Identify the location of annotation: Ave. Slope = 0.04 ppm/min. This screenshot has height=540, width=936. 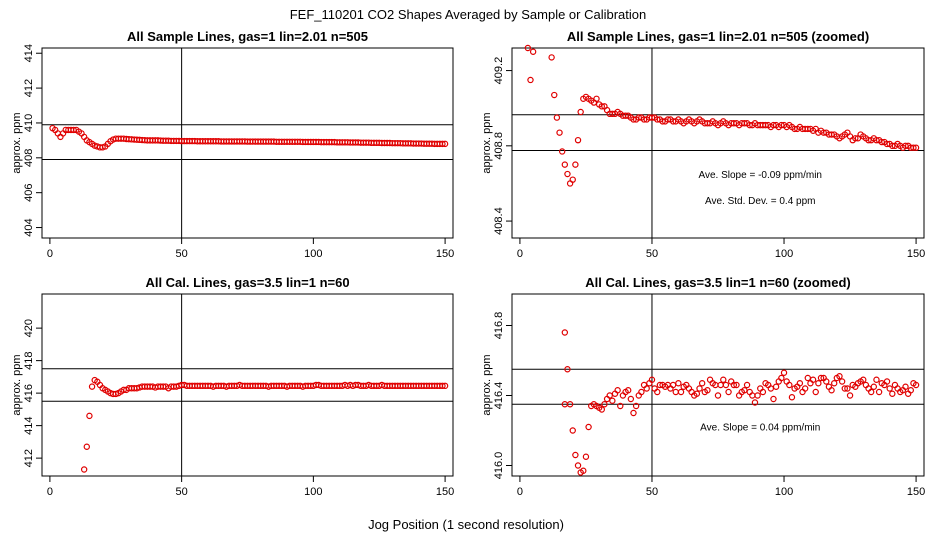
(760, 428).